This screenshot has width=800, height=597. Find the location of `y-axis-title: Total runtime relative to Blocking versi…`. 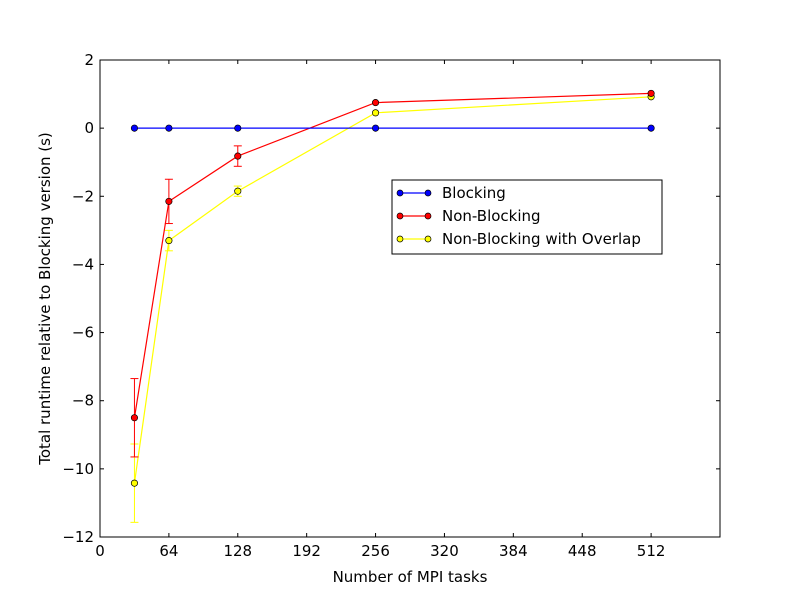

y-axis-title: Total runtime relative to Blocking versi… is located at coordinates (45, 299).